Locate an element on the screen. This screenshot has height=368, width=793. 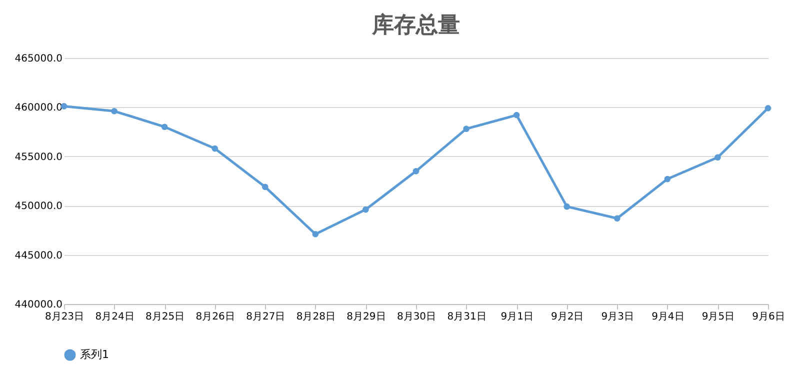
x-tick-label: 8月30日 is located at coordinates (416, 317).